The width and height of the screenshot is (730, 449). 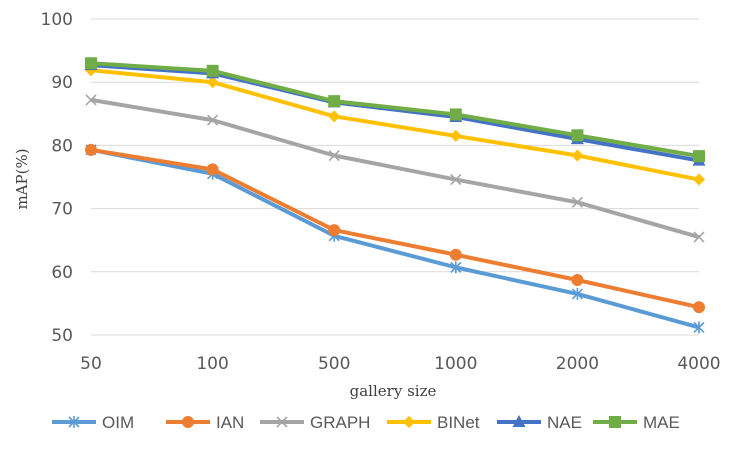 What do you see at coordinates (698, 364) in the screenshot?
I see `x-tick-label: 4000` at bounding box center [698, 364].